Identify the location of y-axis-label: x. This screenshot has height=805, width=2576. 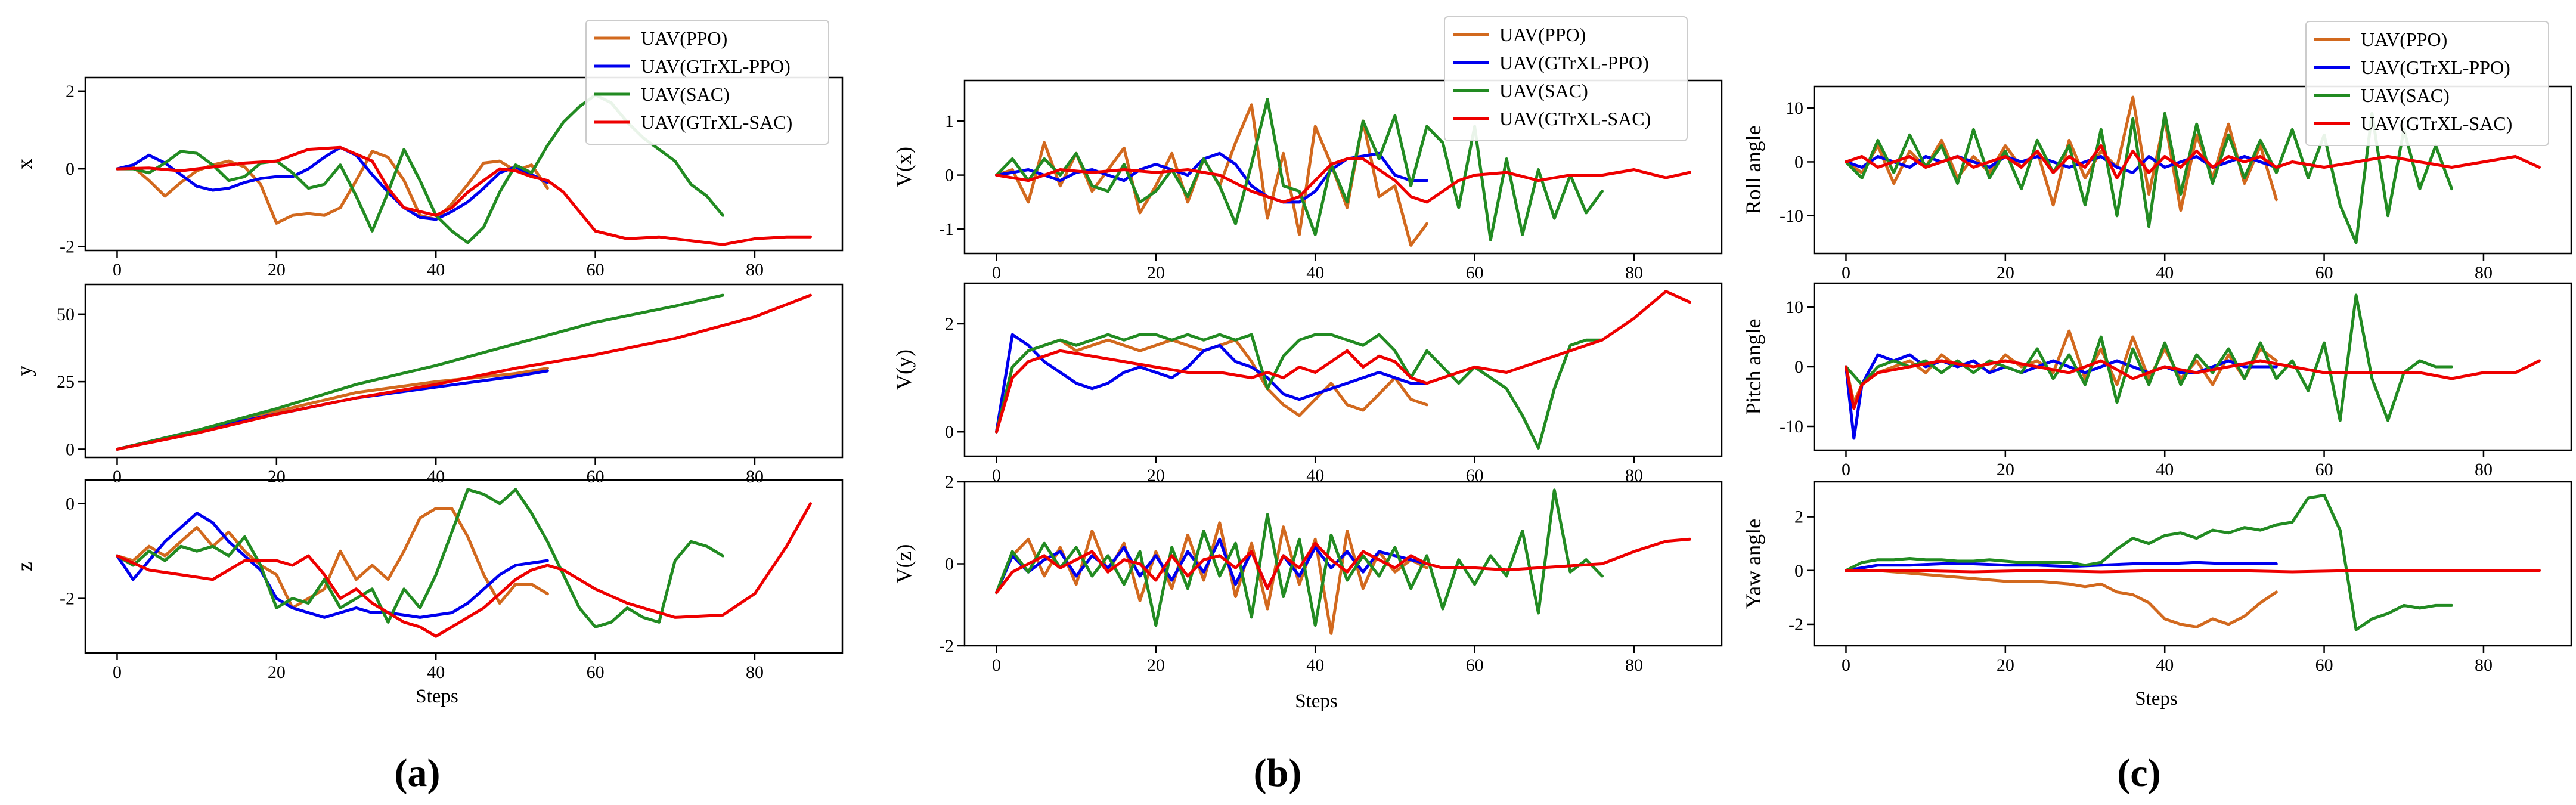
(24, 164).